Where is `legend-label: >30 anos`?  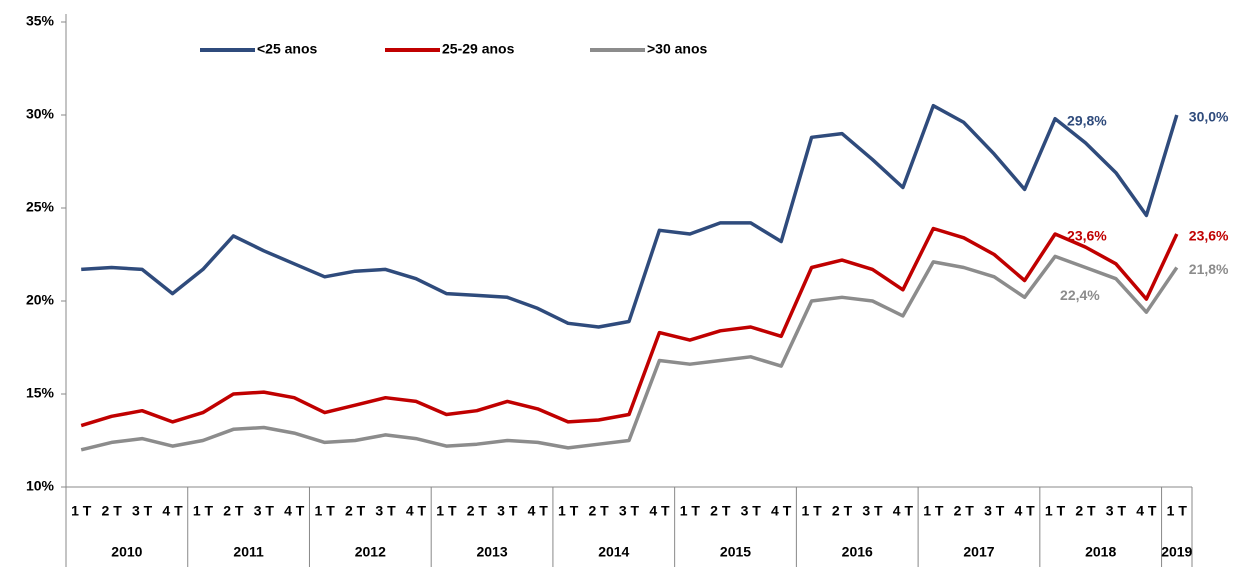
legend-label: >30 anos is located at coordinates (677, 49).